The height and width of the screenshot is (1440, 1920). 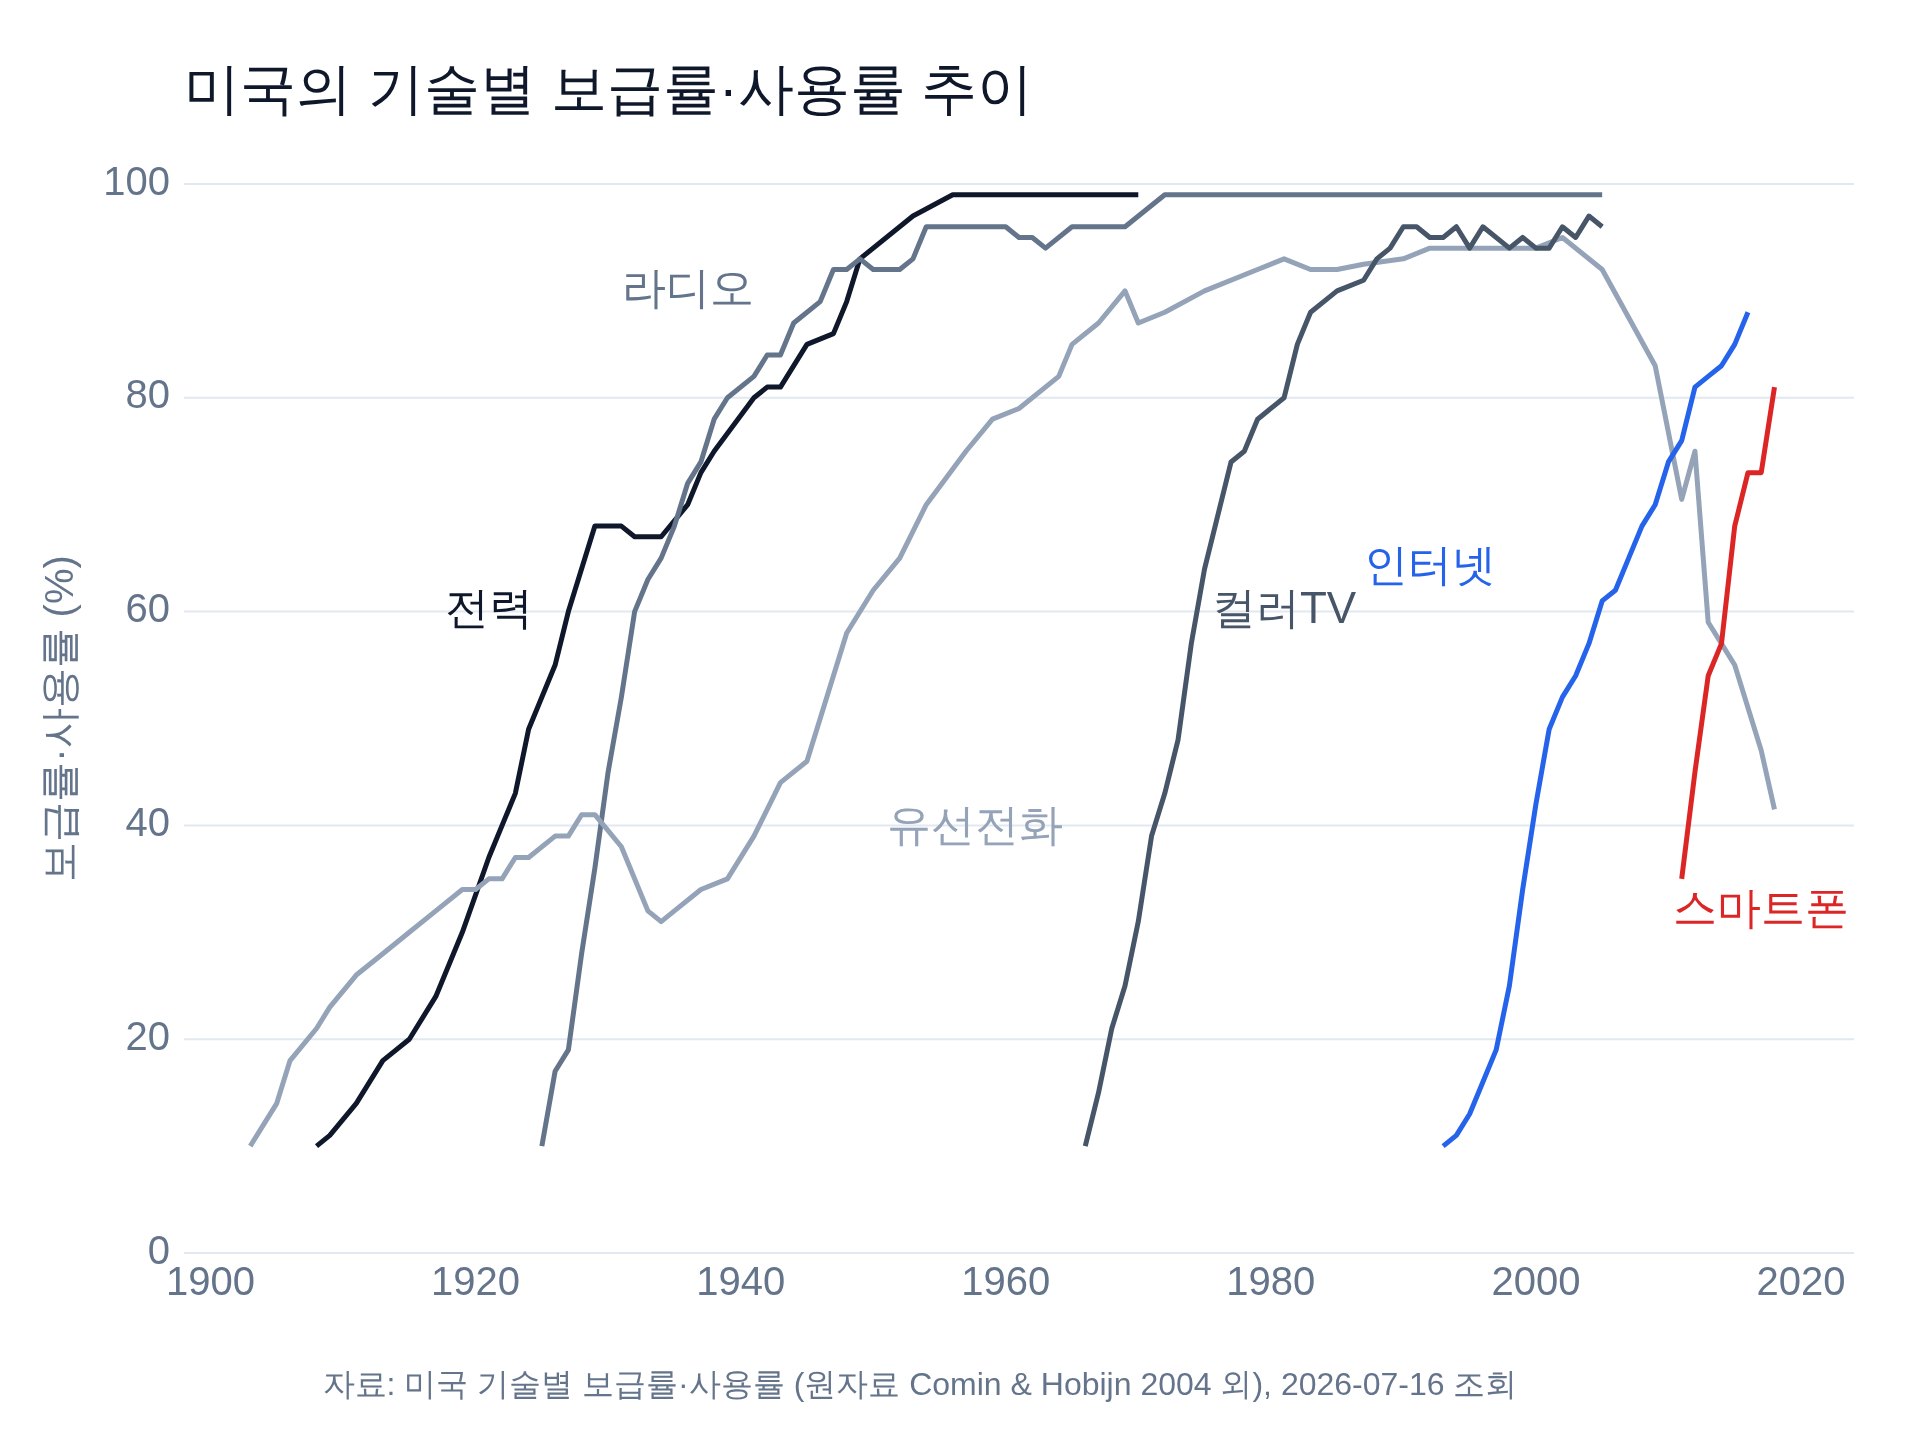 What do you see at coordinates (741, 1281) in the screenshot?
I see `x-tick-label: 1940` at bounding box center [741, 1281].